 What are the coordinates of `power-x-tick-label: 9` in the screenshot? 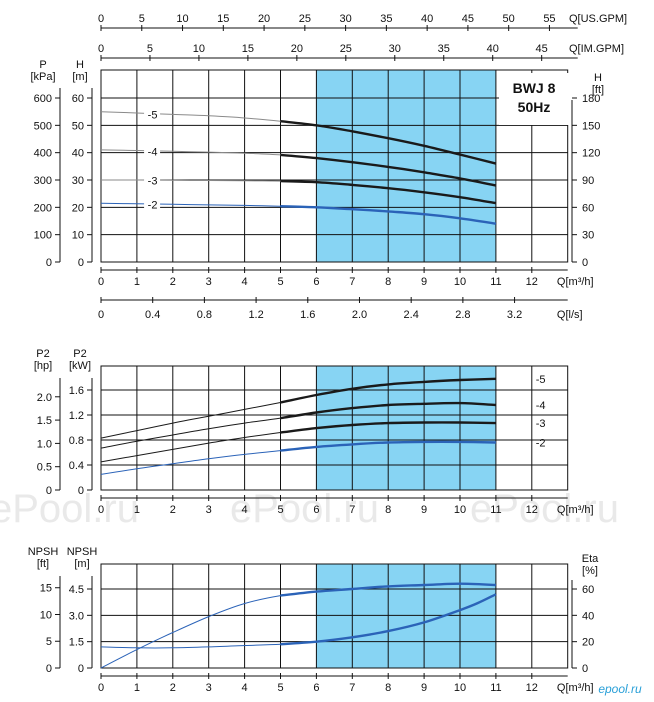 It's located at (424, 510).